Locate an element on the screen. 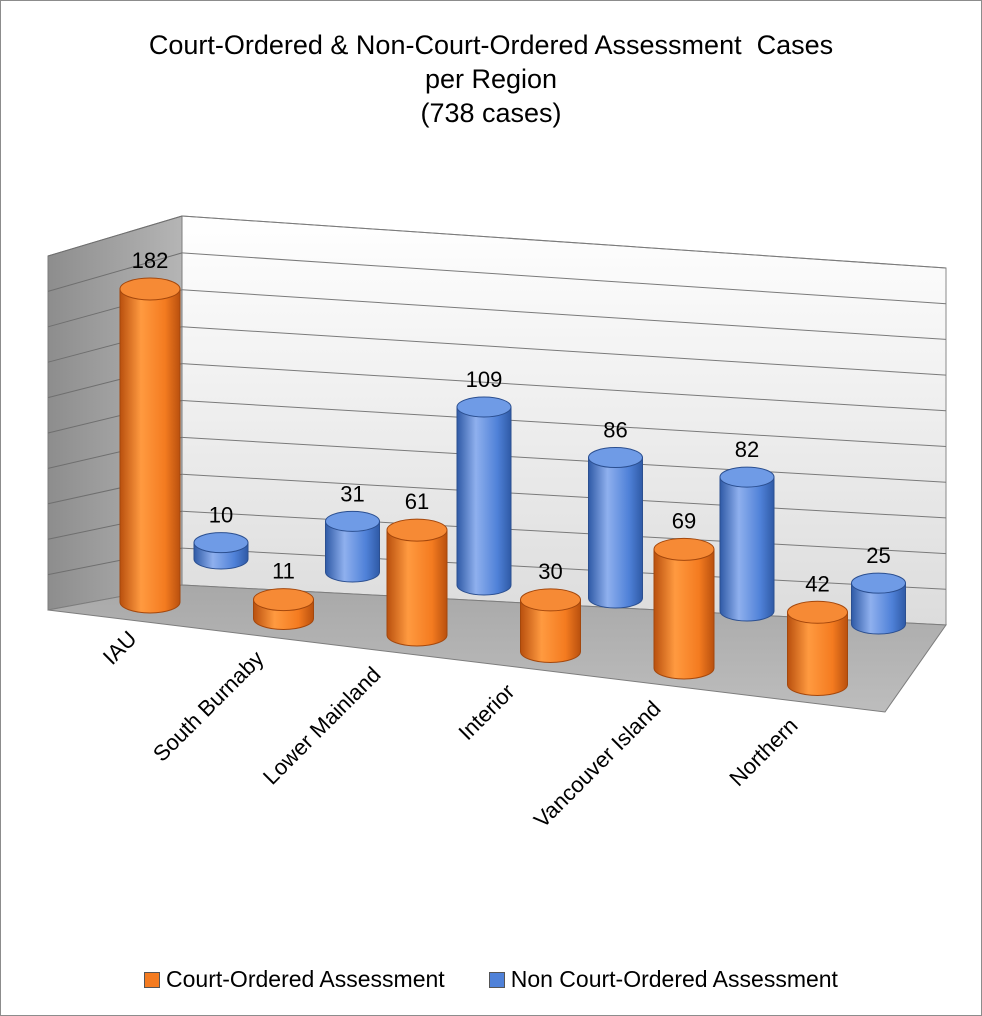 The height and width of the screenshot is (1016, 982). legend-item-non-court-ordered: Non Court-Ordered Assessment is located at coordinates (663, 979).